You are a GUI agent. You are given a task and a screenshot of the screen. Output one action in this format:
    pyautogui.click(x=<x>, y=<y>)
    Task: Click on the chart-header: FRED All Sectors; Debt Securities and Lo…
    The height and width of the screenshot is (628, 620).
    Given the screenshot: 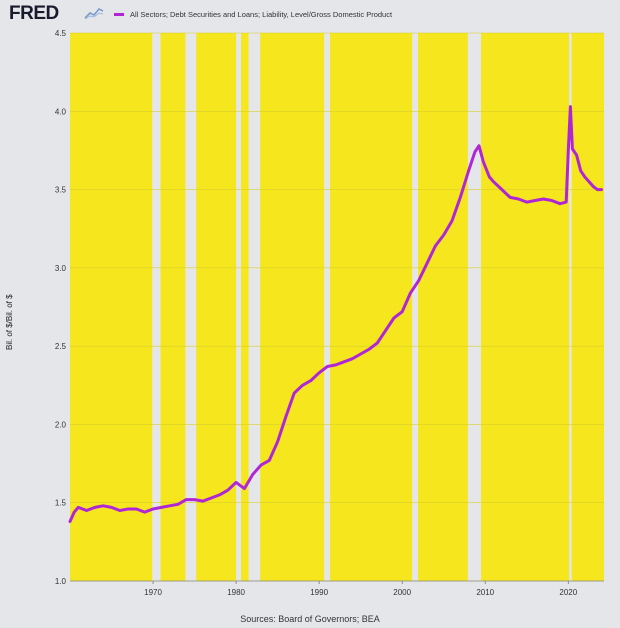 What is the action you would take?
    pyautogui.click(x=310, y=13)
    